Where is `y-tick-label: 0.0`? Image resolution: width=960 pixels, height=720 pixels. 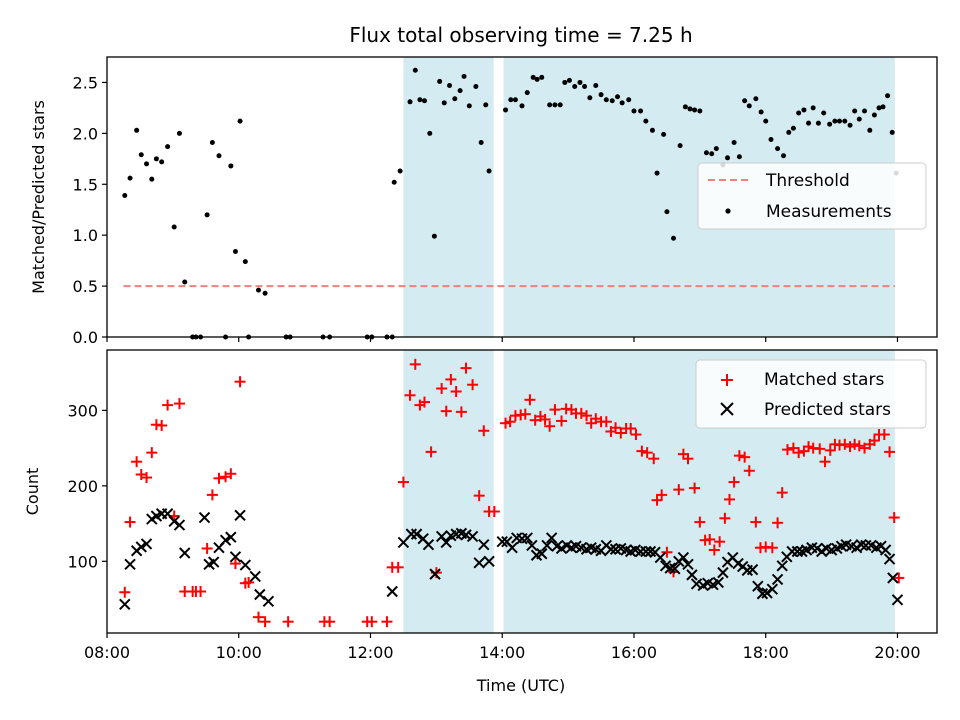
y-tick-label: 0.0 is located at coordinates (85, 337).